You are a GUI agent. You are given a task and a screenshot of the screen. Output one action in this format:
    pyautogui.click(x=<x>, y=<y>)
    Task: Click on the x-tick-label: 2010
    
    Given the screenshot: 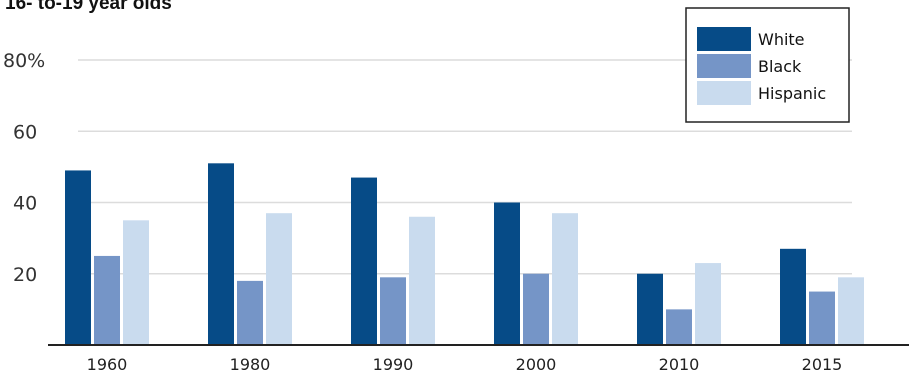 What is the action you would take?
    pyautogui.click(x=679, y=364)
    